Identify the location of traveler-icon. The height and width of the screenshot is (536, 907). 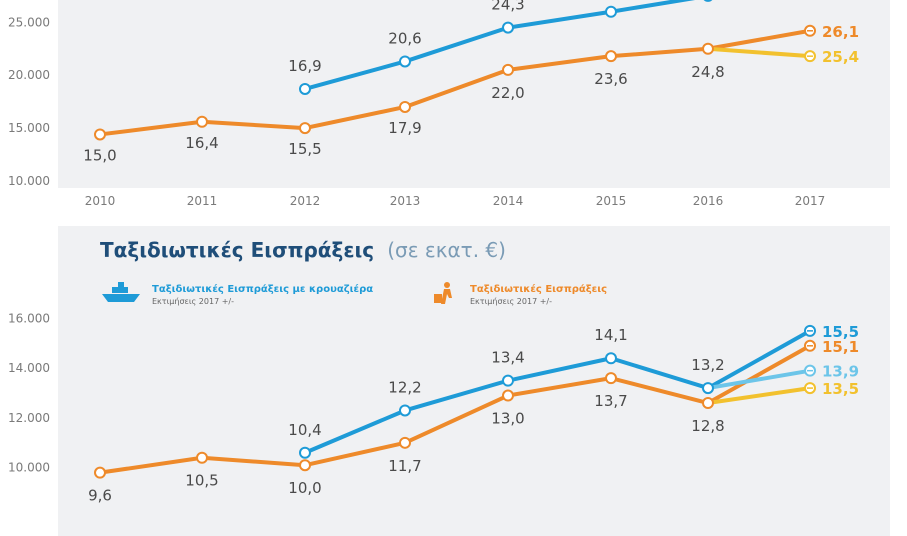
(443, 293).